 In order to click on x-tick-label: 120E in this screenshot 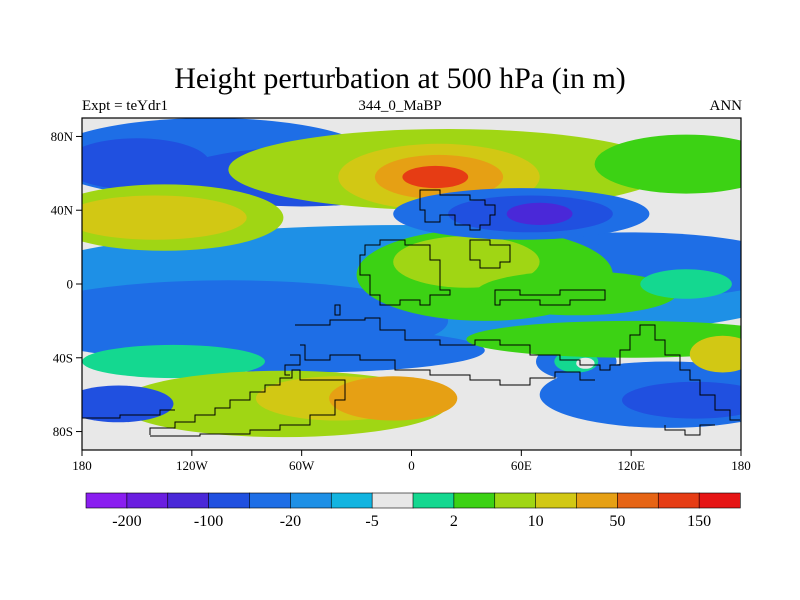, I will do `click(631, 465)`.